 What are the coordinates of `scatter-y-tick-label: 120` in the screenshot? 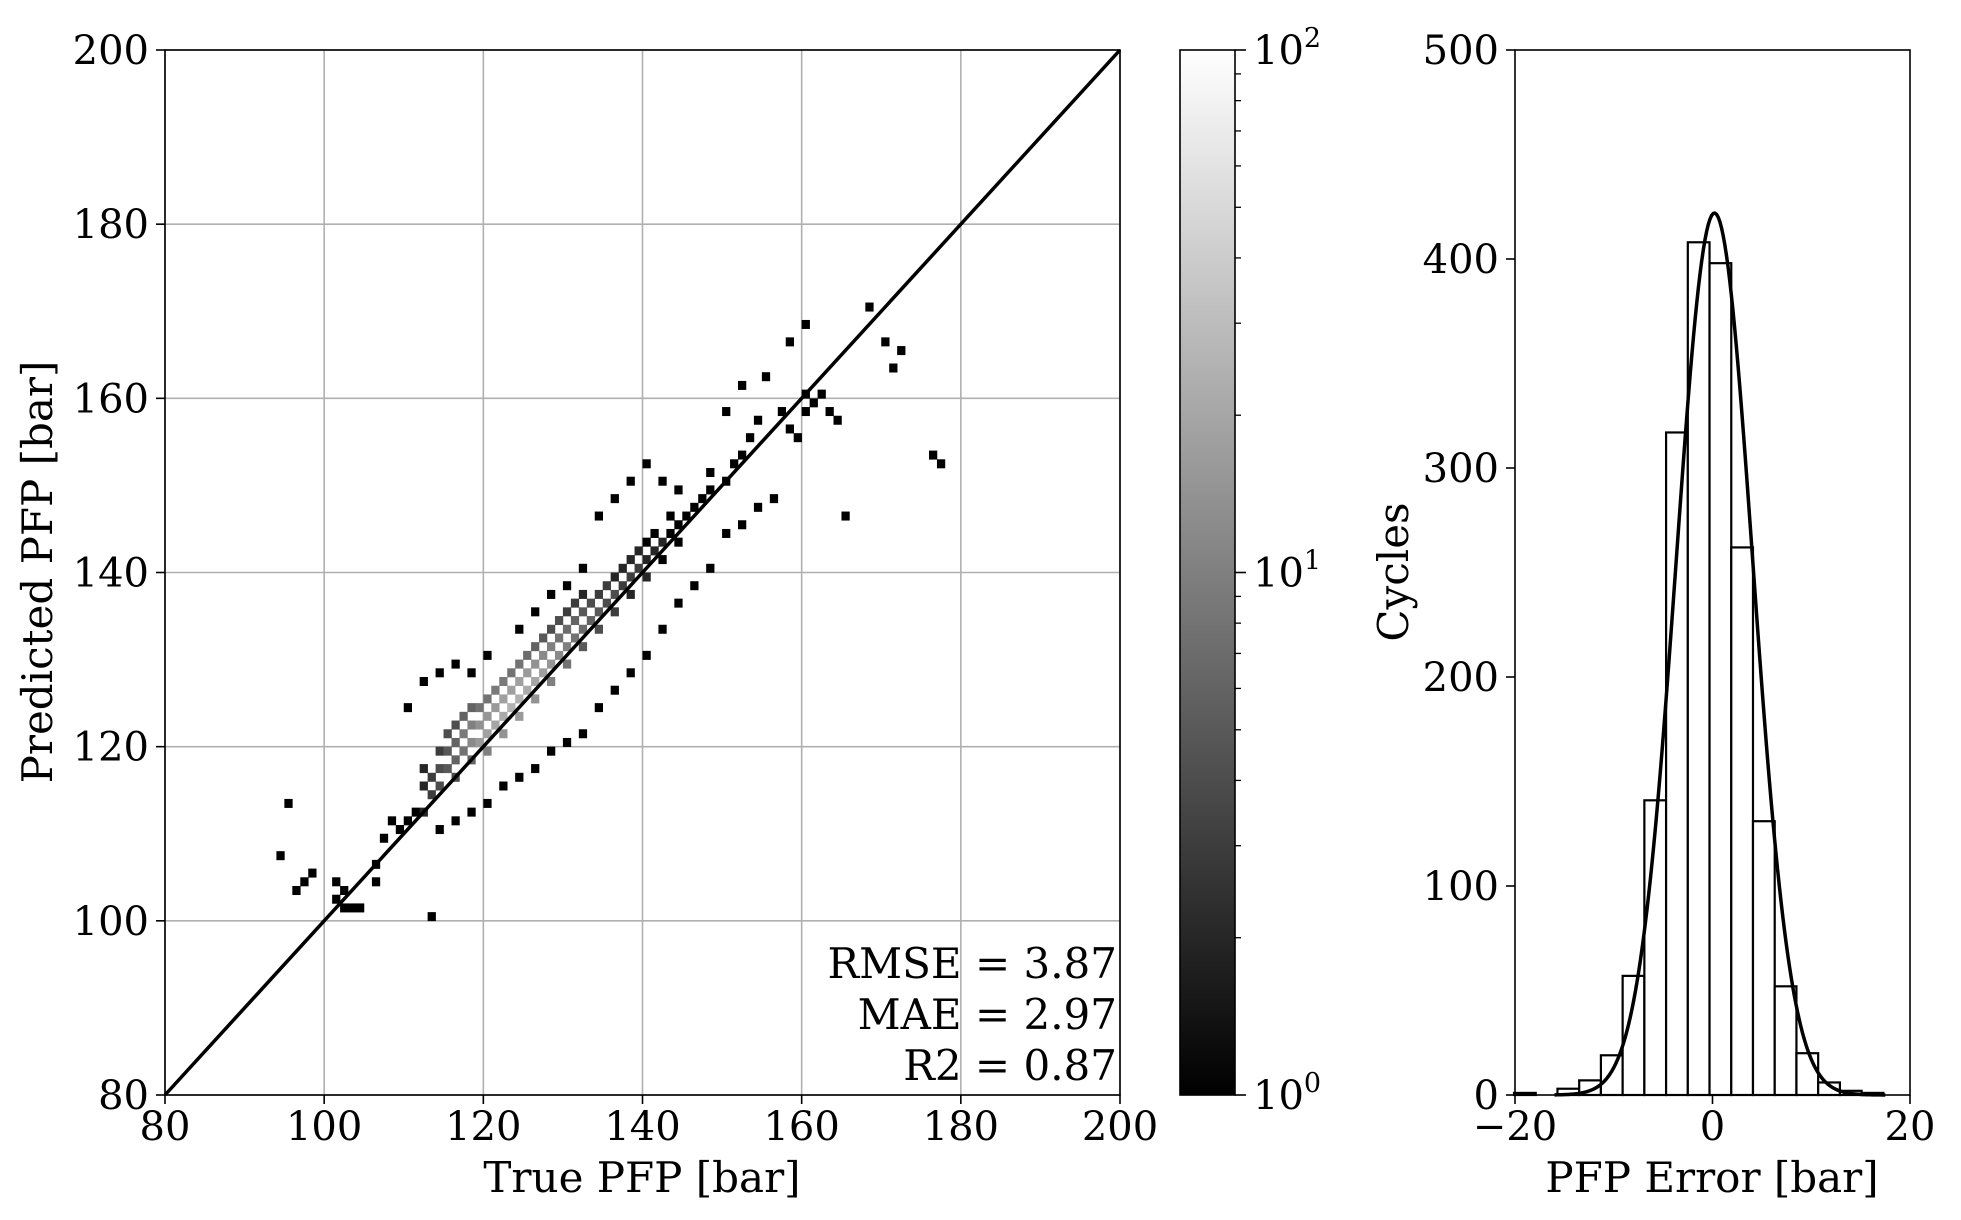 It's located at (111, 748).